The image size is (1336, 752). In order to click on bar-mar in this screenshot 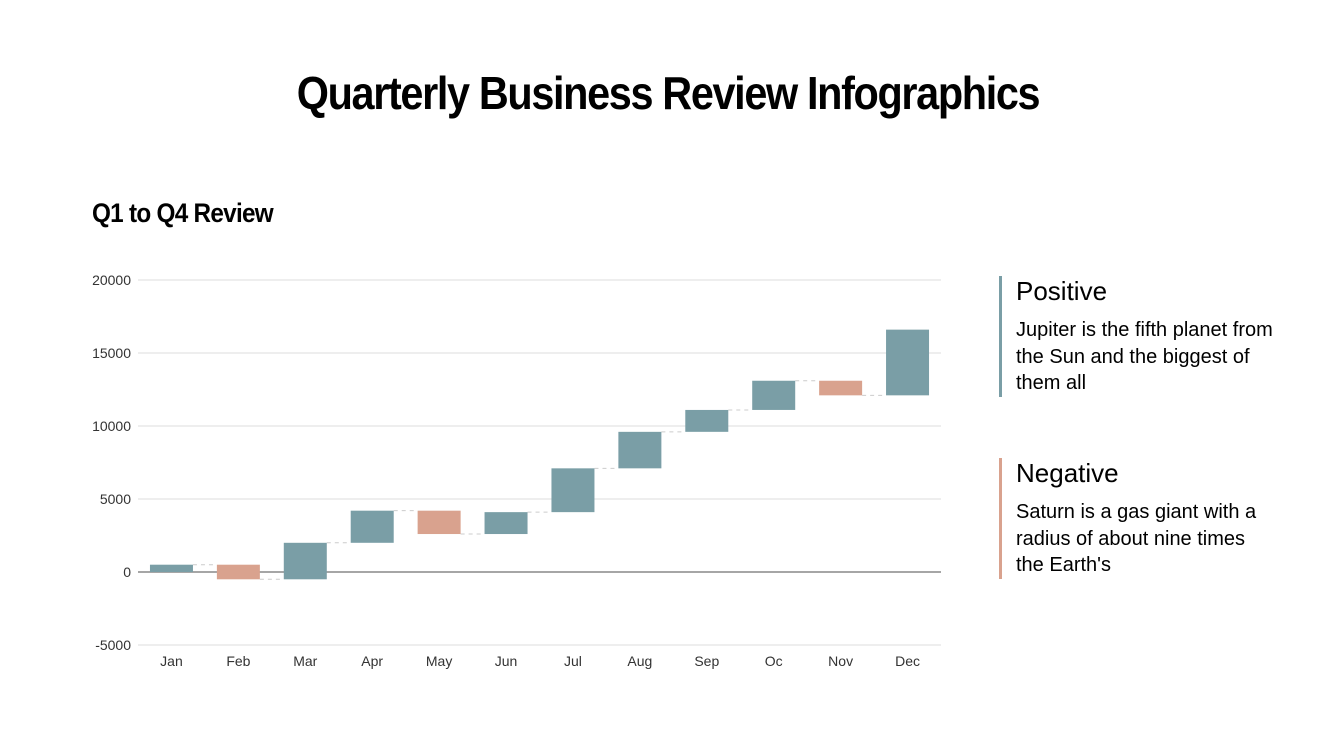, I will do `click(305, 561)`.